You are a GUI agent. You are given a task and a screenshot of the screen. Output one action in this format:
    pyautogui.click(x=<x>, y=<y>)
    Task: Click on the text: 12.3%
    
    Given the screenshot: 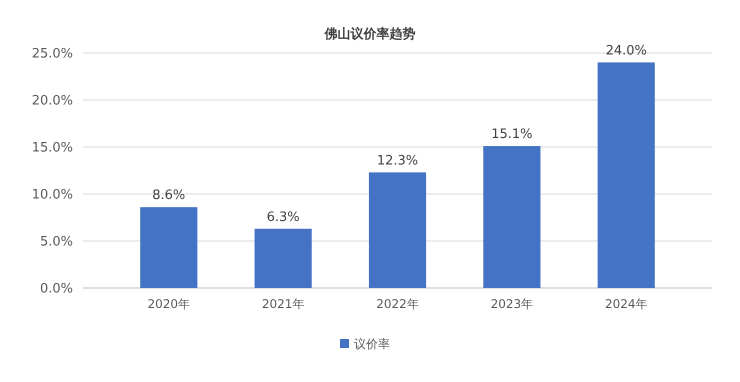 What is the action you would take?
    pyautogui.click(x=397, y=160)
    